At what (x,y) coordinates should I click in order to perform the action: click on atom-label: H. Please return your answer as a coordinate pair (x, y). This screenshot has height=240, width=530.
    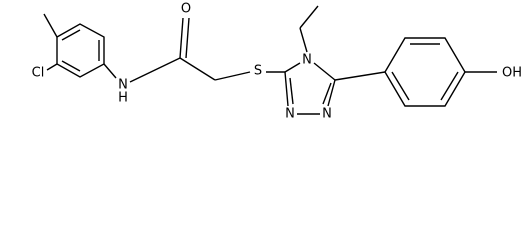
    Looking at the image, I should click on (123, 98).